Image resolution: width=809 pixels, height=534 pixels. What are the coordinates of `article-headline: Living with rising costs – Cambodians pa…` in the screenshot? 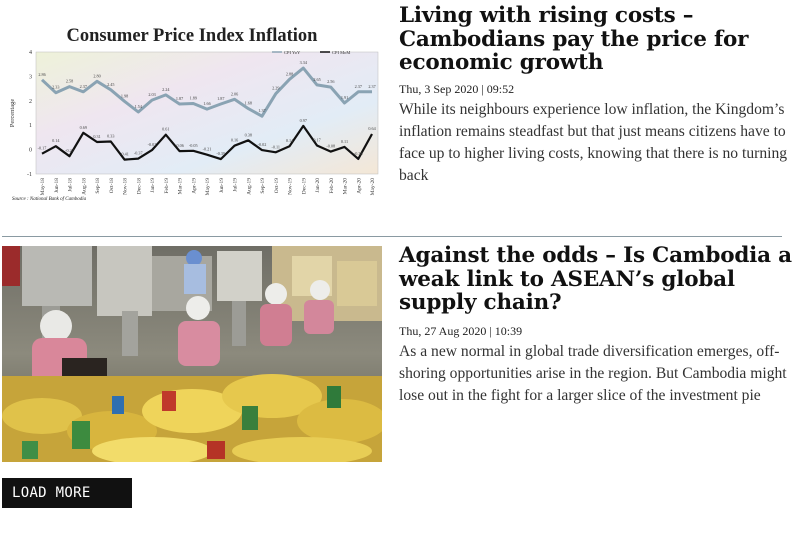 It's located at (574, 39).